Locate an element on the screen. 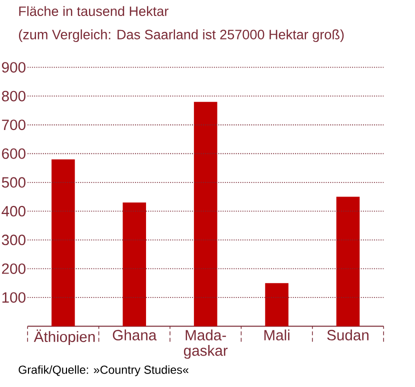  y-tick-label: 300 is located at coordinates (14, 239).